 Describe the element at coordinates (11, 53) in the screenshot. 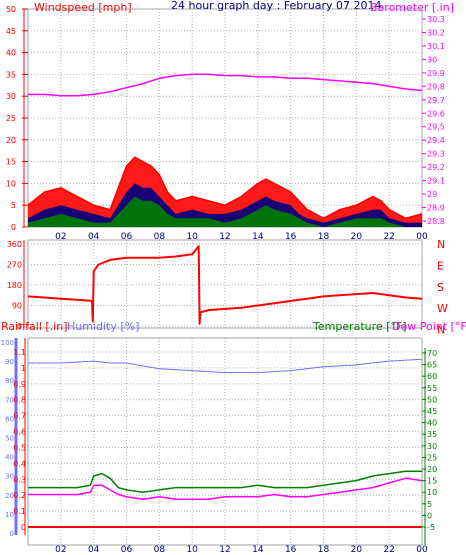

I see `windspeed-tick-label: 40` at that location.